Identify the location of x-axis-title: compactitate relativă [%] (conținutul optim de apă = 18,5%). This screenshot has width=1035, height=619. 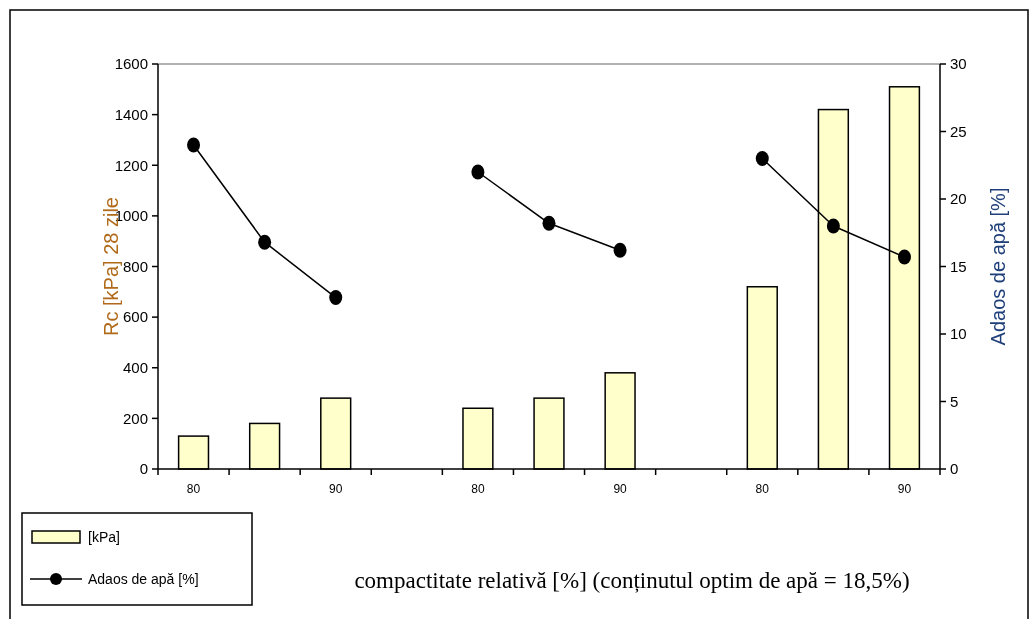
(632, 580).